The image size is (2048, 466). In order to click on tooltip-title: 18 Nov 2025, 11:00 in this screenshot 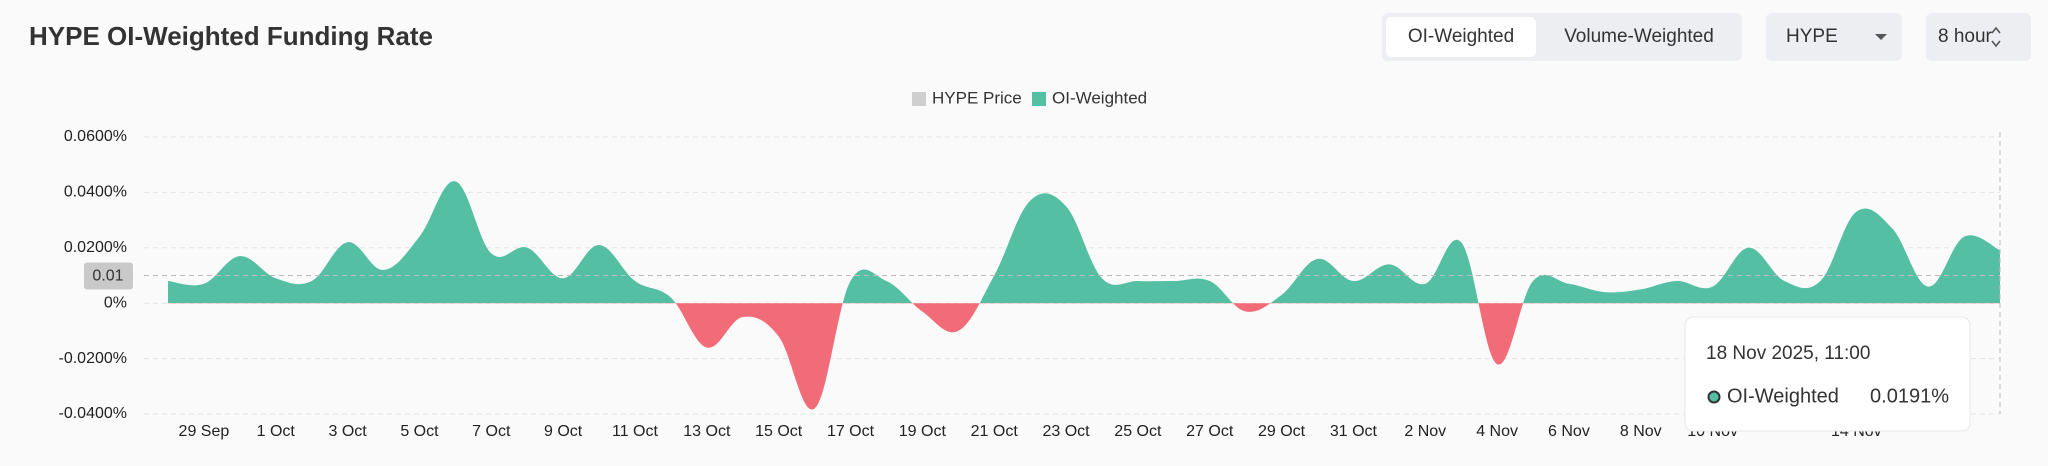, I will do `click(1788, 353)`.